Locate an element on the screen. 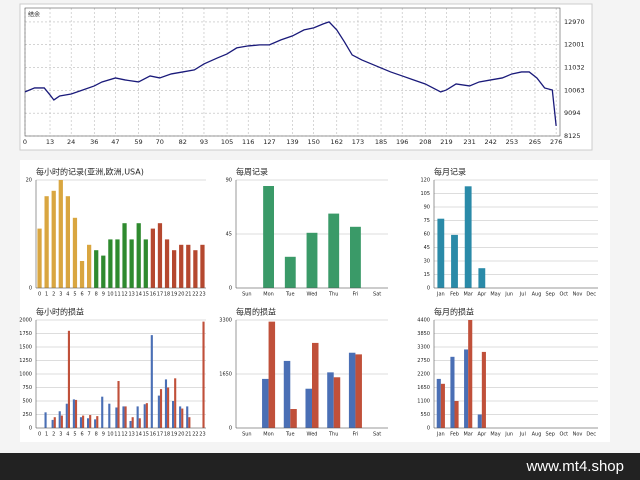 The width and height of the screenshot is (640, 480). x-tick-label: 15 is located at coordinates (146, 295).